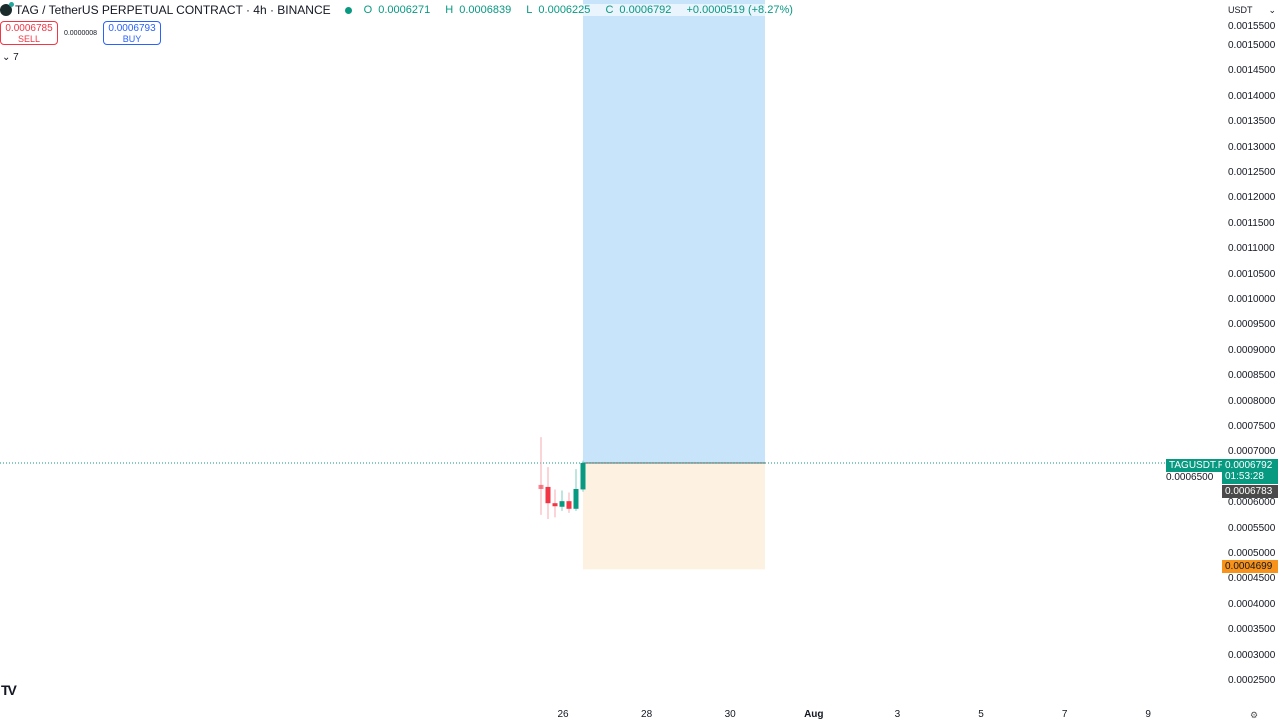  What do you see at coordinates (1240, 10) in the screenshot?
I see `currency-label: USDT` at bounding box center [1240, 10].